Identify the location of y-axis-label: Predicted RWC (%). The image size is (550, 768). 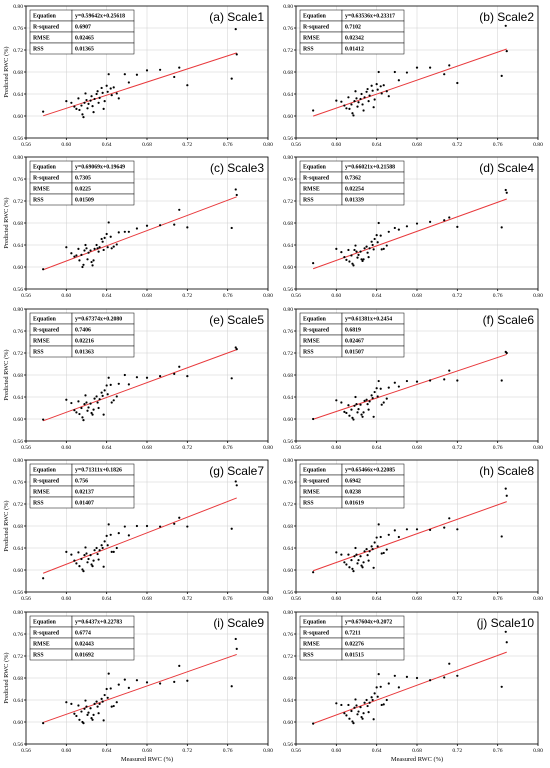
(6, 374).